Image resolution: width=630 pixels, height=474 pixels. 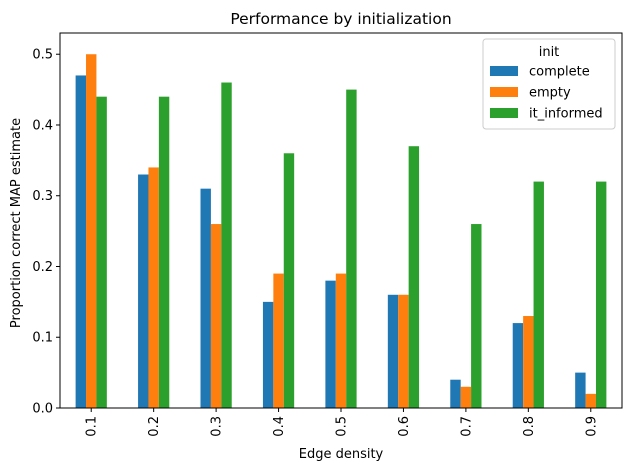 What do you see at coordinates (42, 267) in the screenshot?
I see `y-tick-label: 0.2` at bounding box center [42, 267].